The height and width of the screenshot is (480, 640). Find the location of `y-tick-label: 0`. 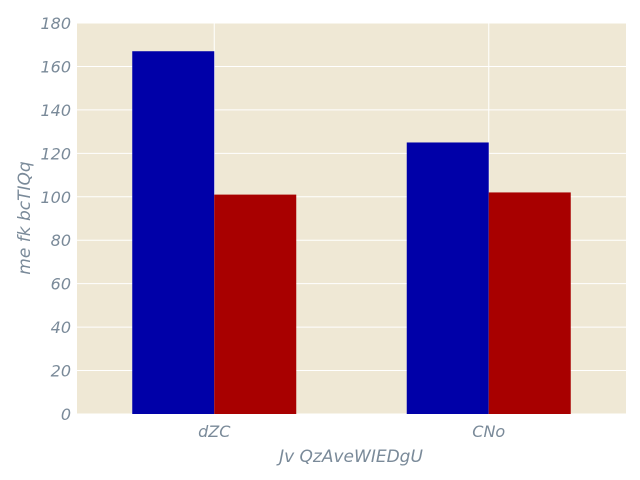

y-tick-label: 0 is located at coordinates (66, 414).